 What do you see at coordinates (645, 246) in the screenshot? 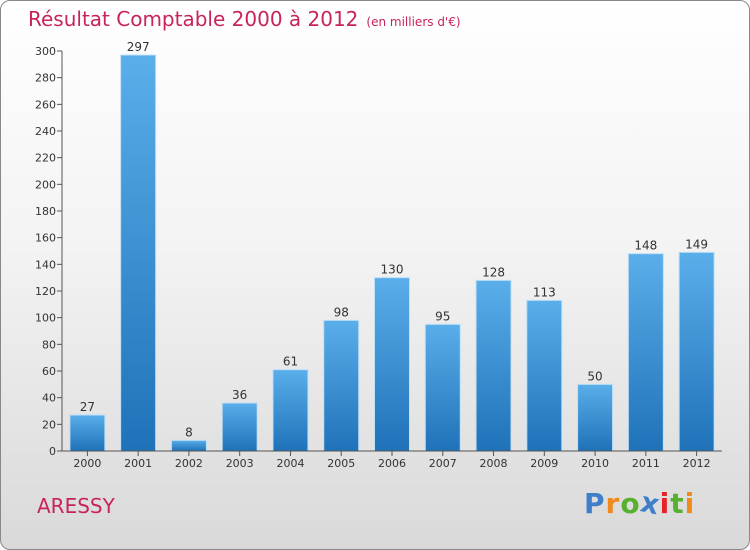
I see `data-label-2011: 148` at bounding box center [645, 246].